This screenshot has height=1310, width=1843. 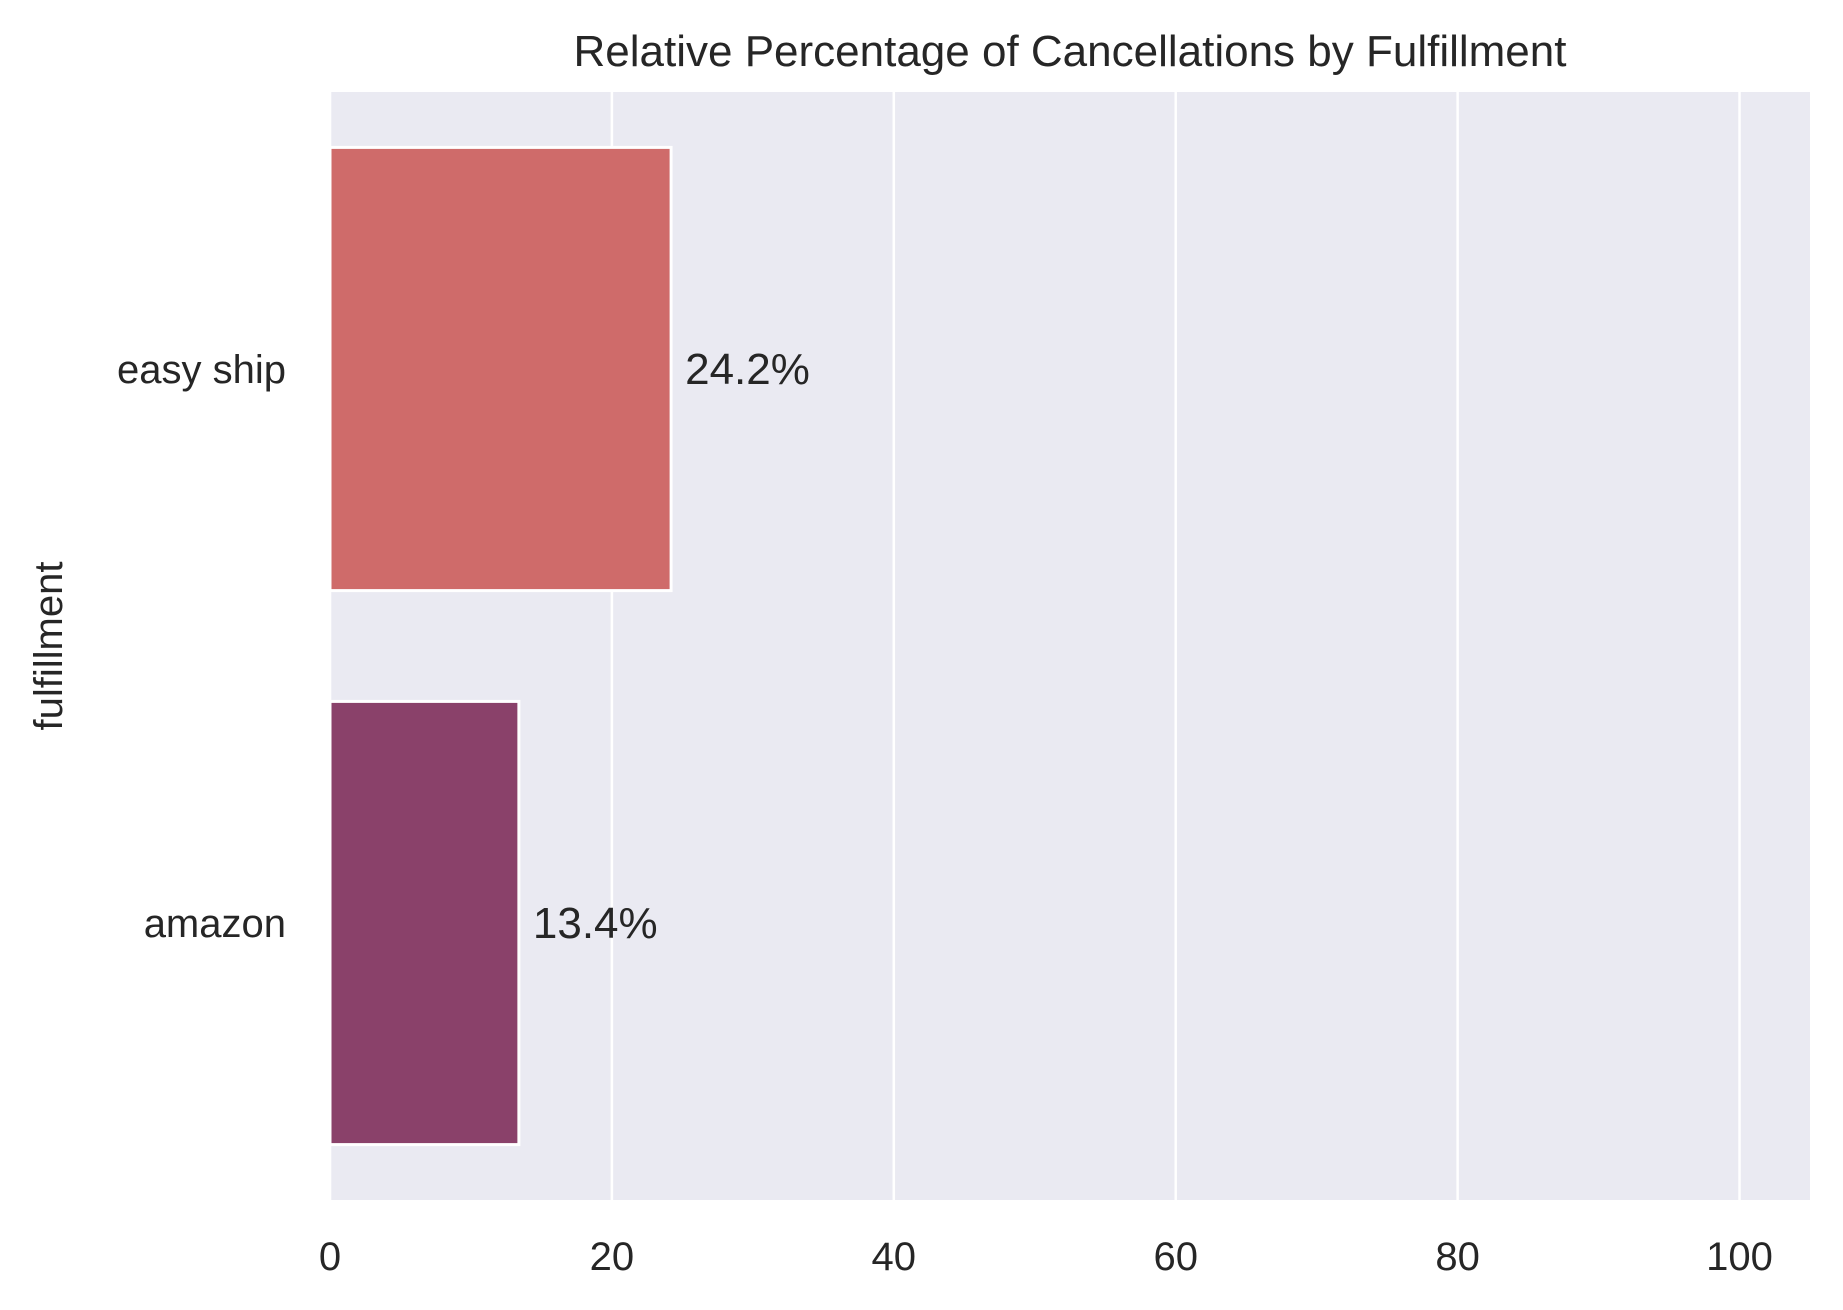 What do you see at coordinates (595, 923) in the screenshot?
I see `data-label-amazon: 13.4%` at bounding box center [595, 923].